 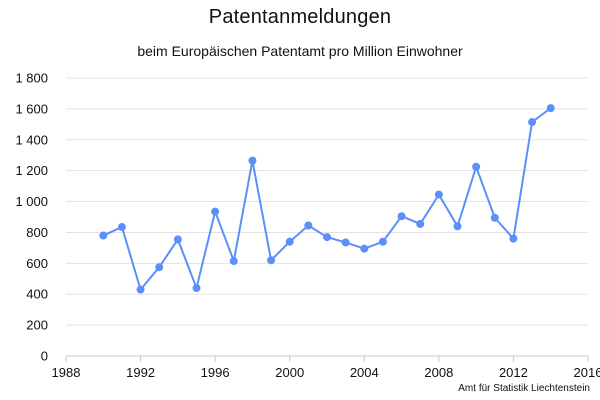 I want to click on x-tick-label: 1996, so click(x=215, y=372).